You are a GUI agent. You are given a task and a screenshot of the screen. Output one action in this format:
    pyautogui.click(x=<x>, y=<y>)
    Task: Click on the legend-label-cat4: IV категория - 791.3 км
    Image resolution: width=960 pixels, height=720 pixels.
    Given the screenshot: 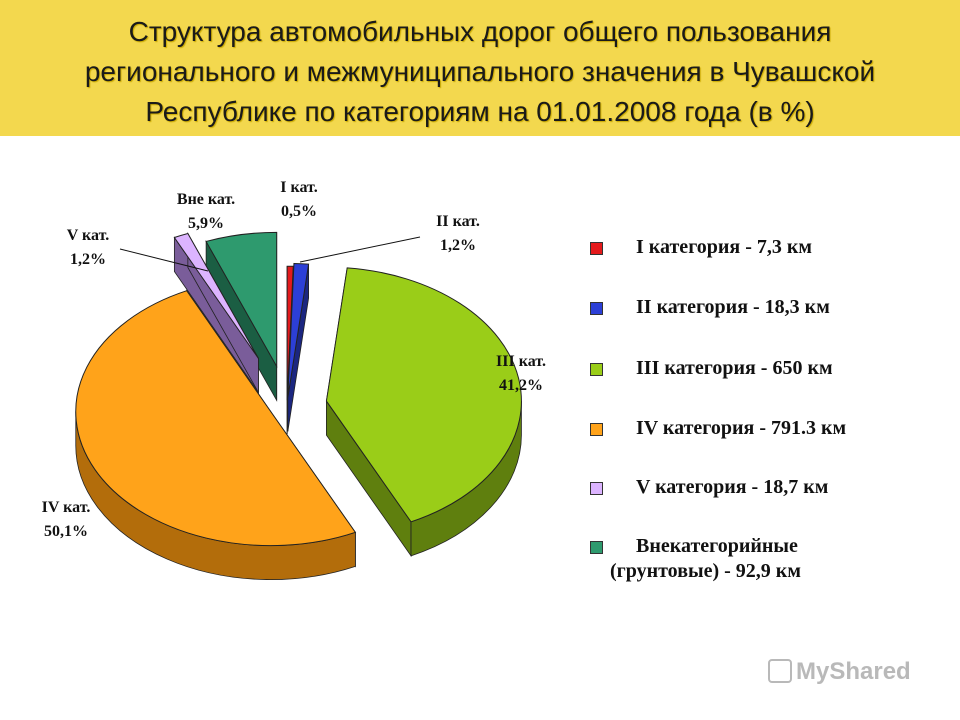 What is the action you would take?
    pyautogui.click(x=741, y=428)
    